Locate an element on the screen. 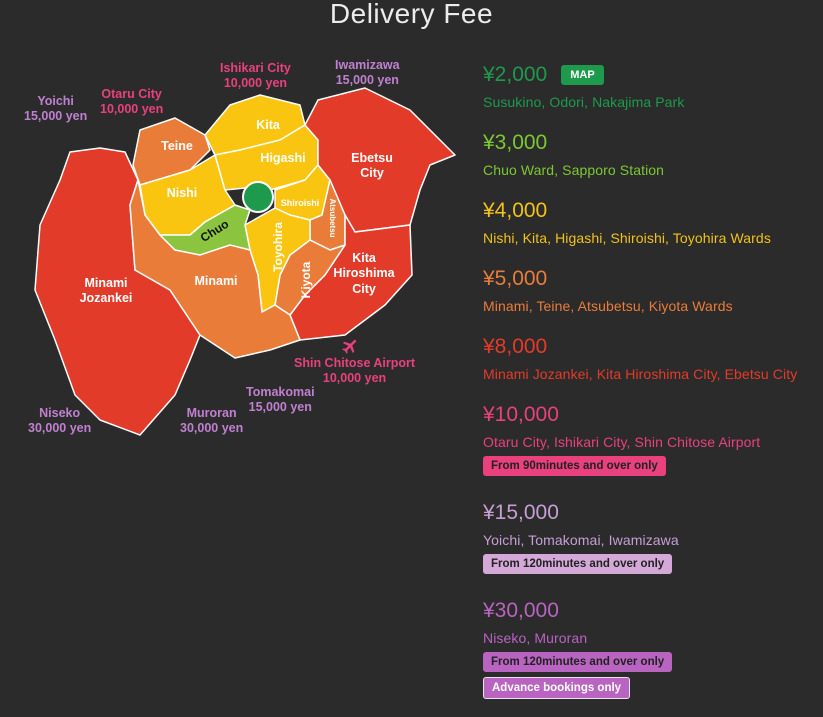 This screenshot has width=823, height=717. center-marker-icon is located at coordinates (258, 197).